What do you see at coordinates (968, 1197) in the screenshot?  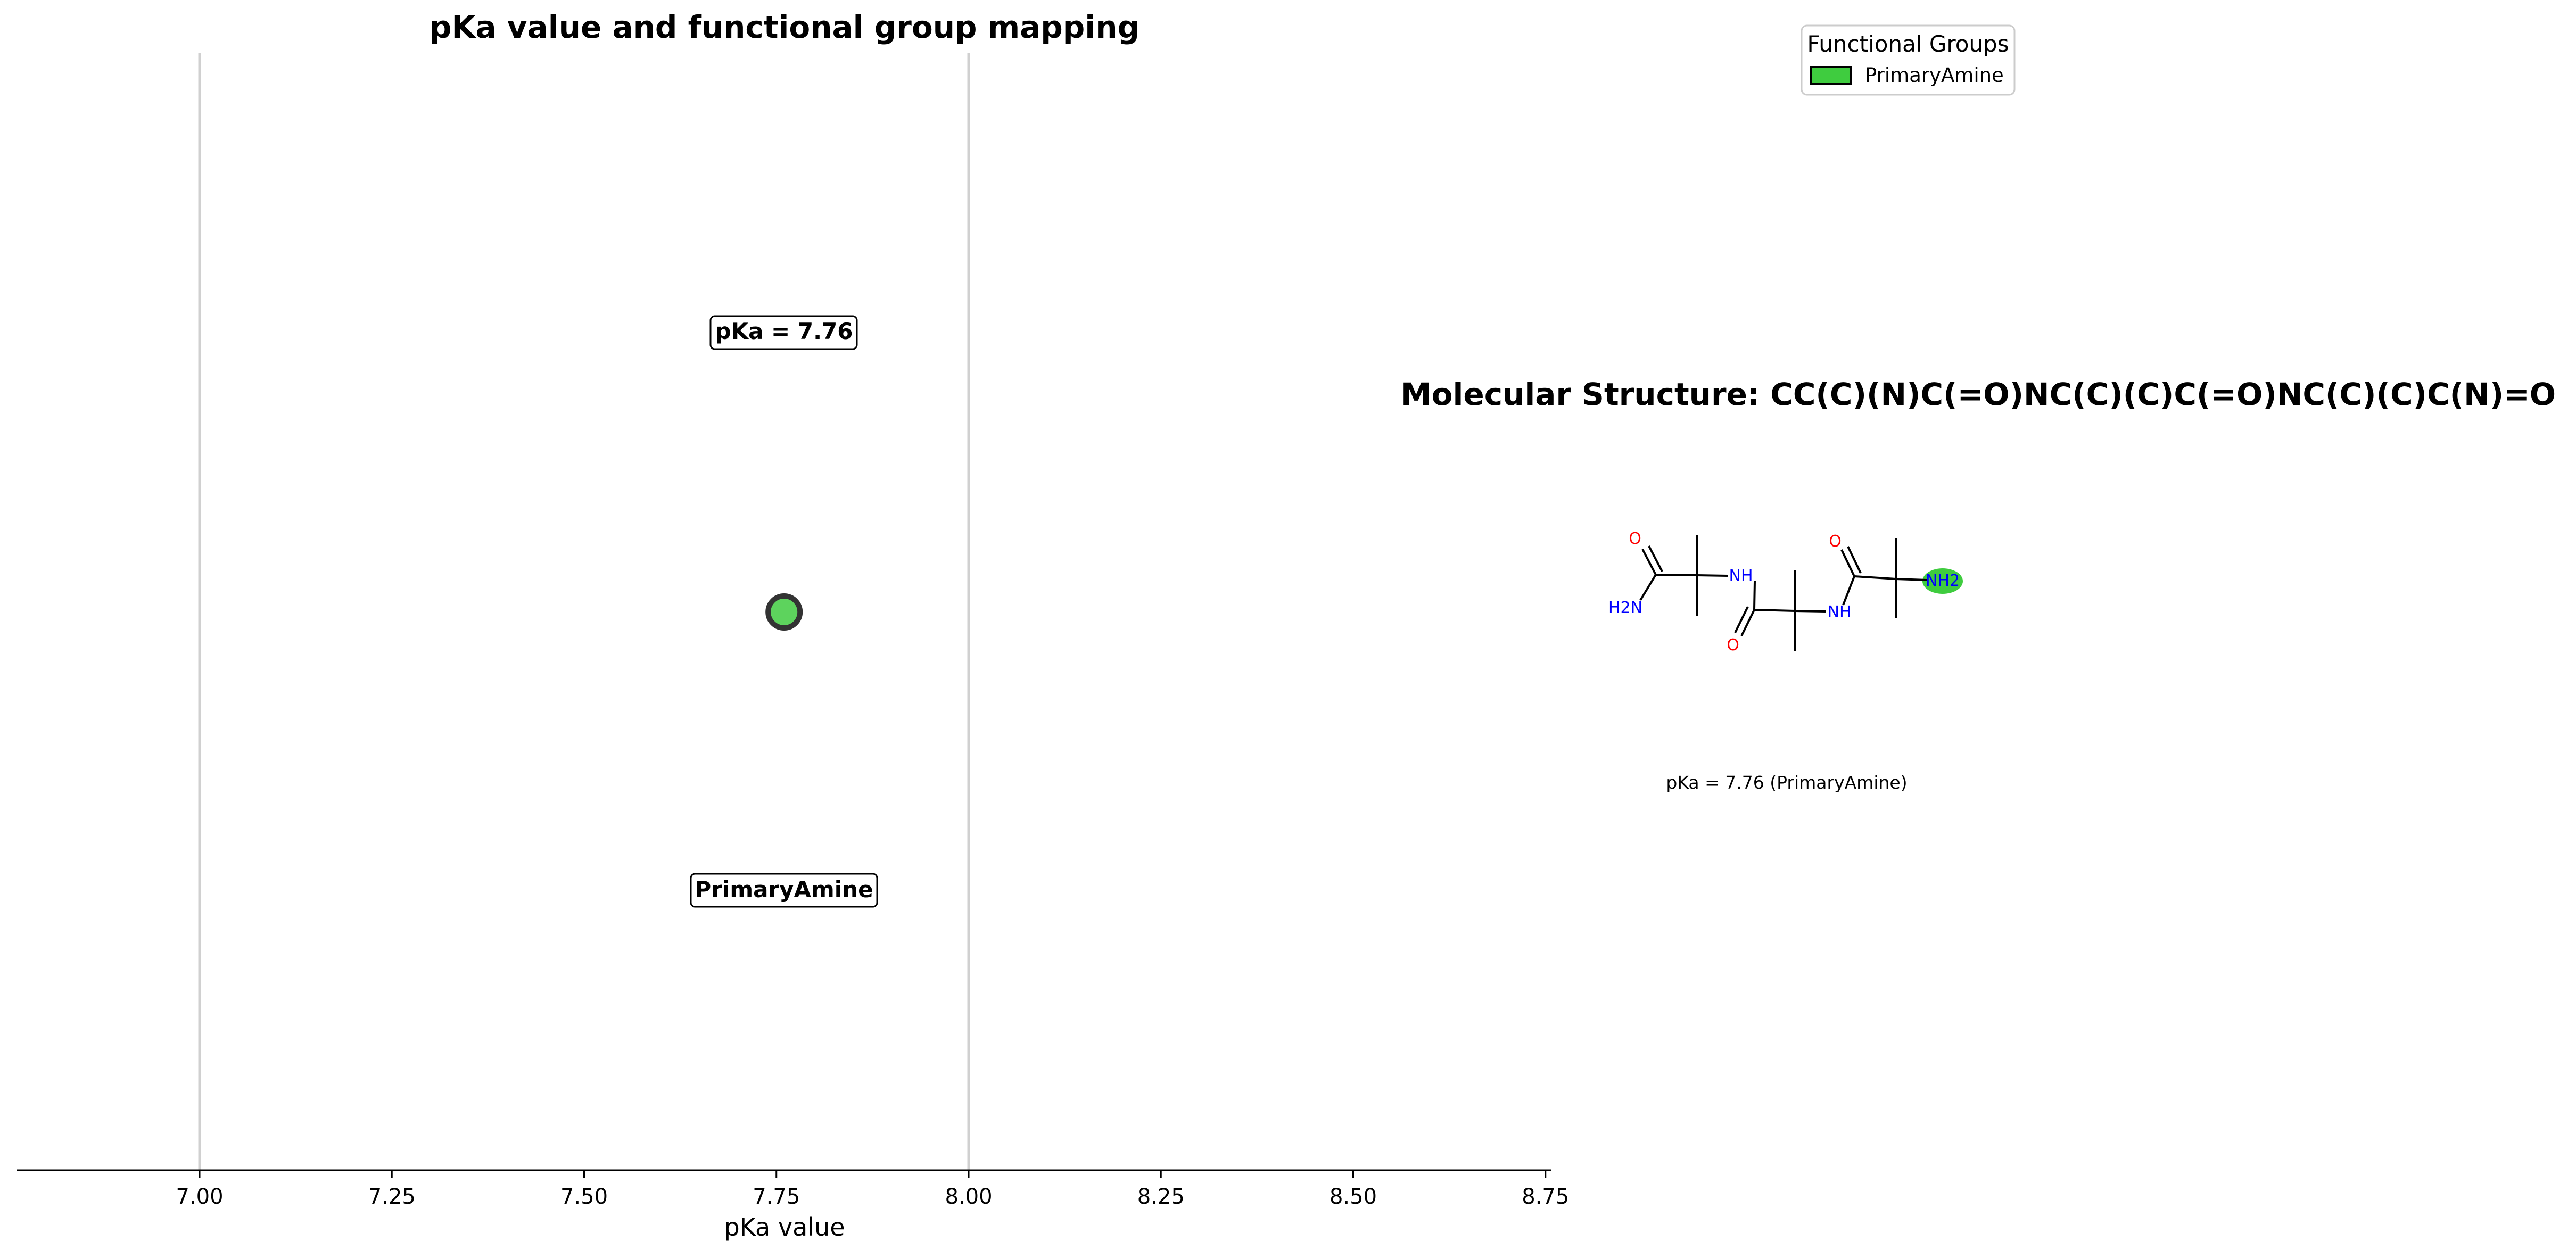 I see `x-tick-label: 8.00` at bounding box center [968, 1197].